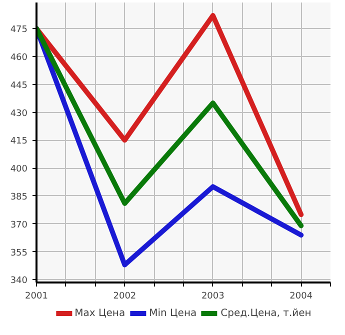  Describe the element at coordinates (19, 113) in the screenshot. I see `y-tick-label: 430` at that location.